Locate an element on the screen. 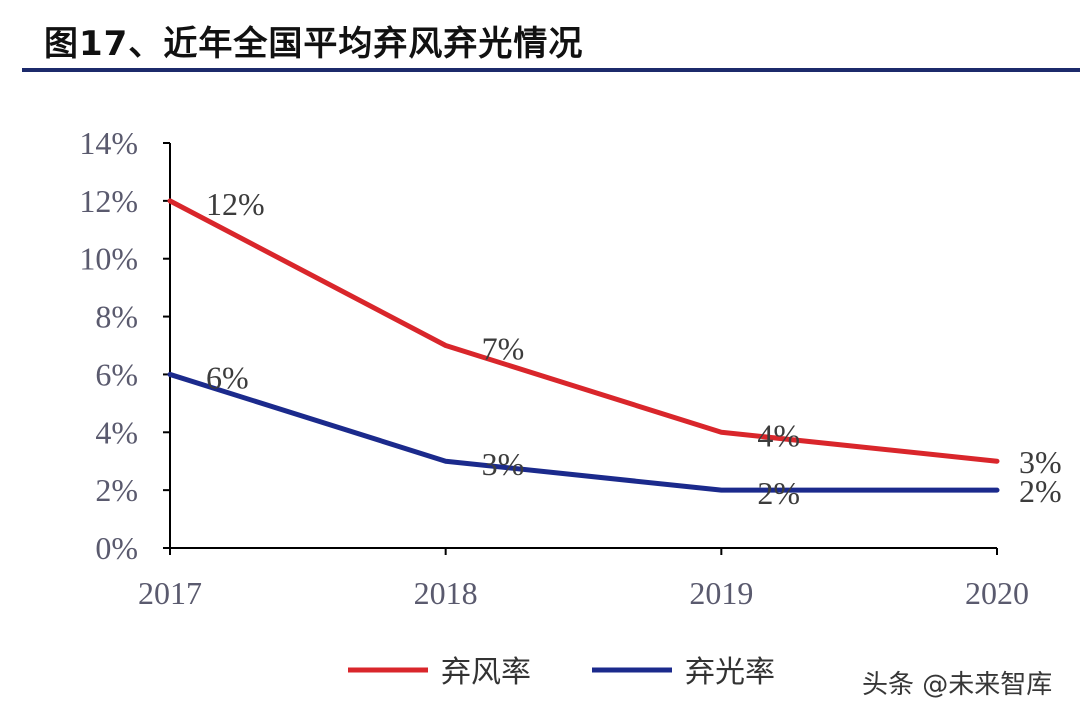  data-label-s1-2019: 4% is located at coordinates (778, 435).